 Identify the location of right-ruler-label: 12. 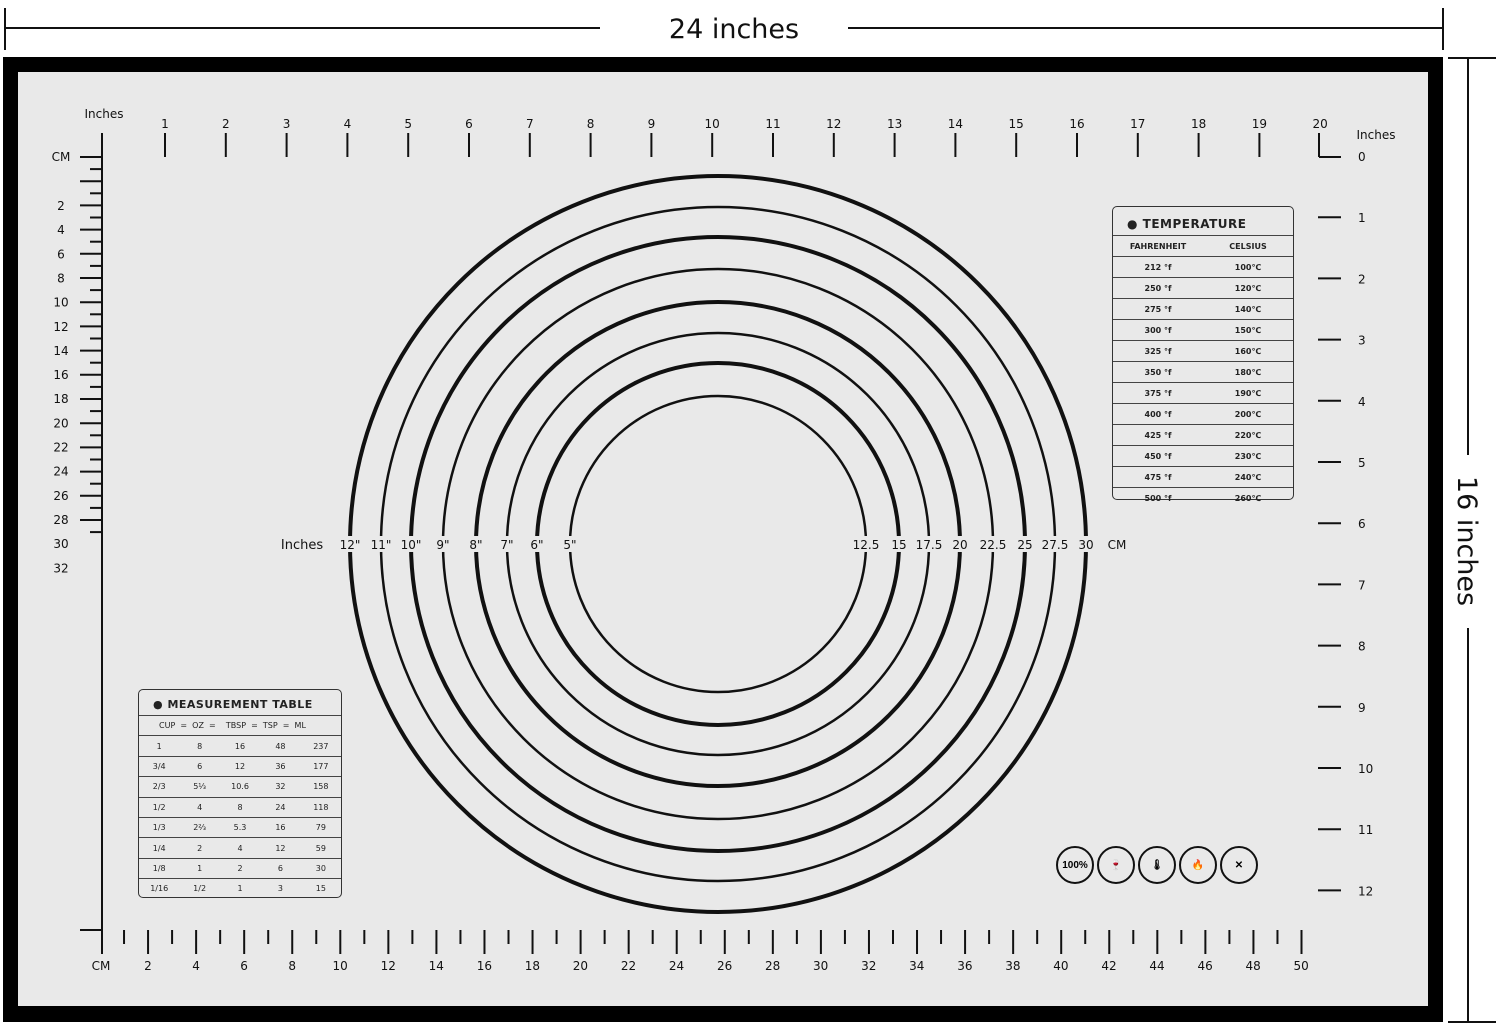
(1365, 891).